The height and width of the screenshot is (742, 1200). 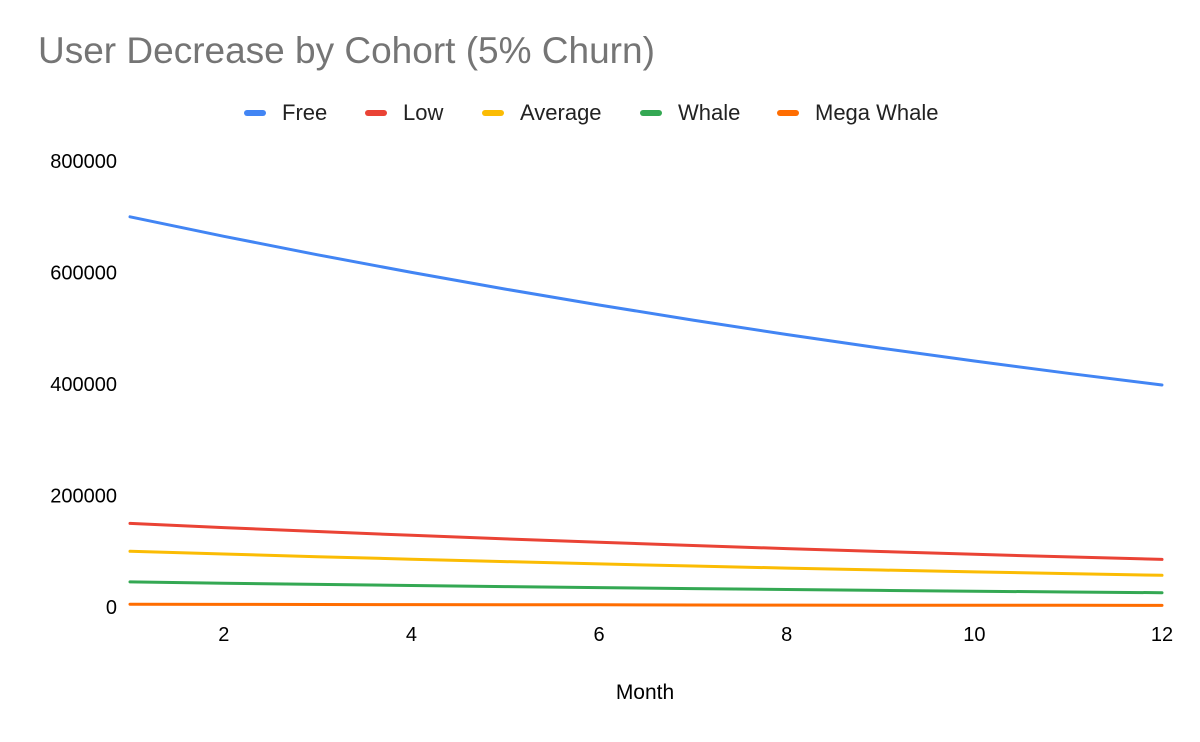 I want to click on x-axis-title: Month, so click(x=645, y=692).